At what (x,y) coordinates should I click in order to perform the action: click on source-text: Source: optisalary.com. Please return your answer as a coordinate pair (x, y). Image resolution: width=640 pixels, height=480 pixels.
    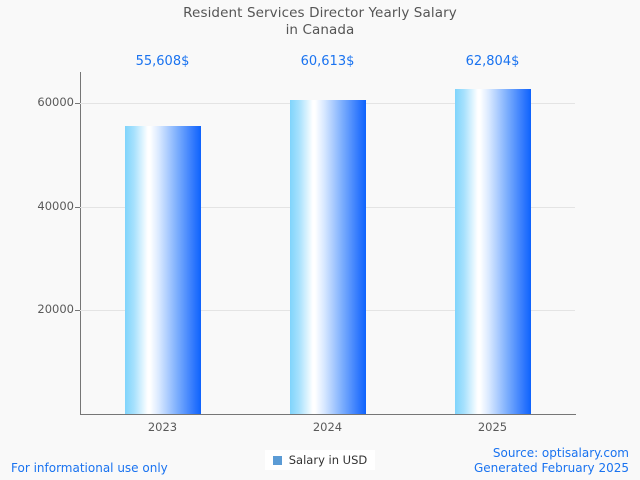
    Looking at the image, I should click on (560, 453).